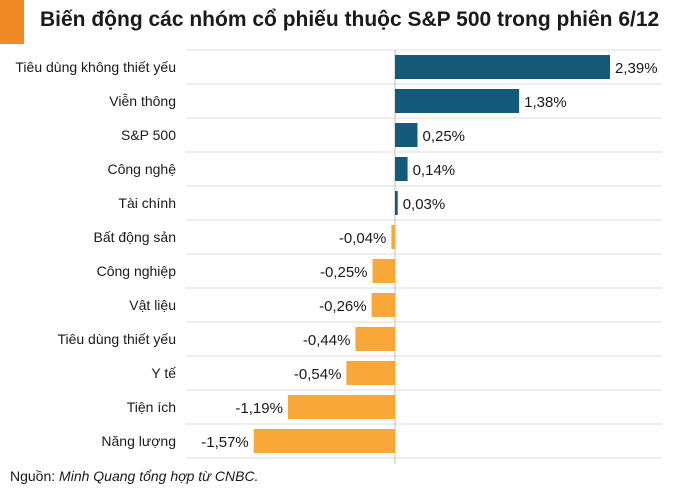 The height and width of the screenshot is (493, 700). I want to click on data-label: 1,38%, so click(545, 102).